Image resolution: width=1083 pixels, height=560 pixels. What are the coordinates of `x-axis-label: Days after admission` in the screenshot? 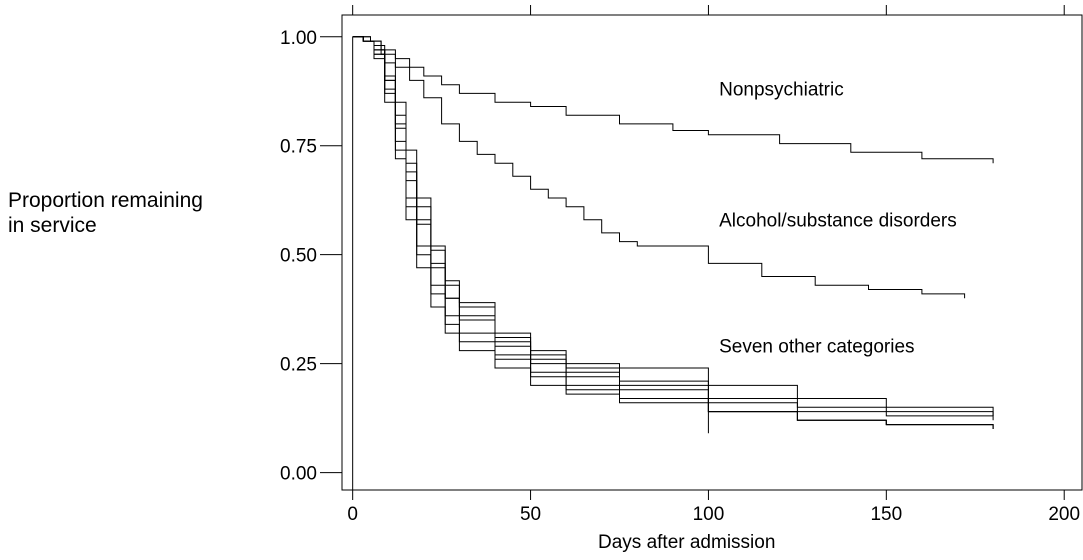 It's located at (687, 542).